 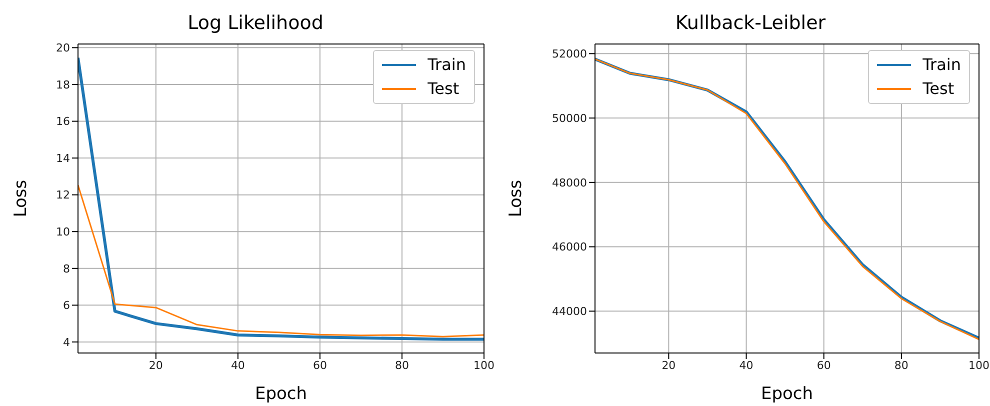 What do you see at coordinates (66, 269) in the screenshot?
I see `y-tick-label: 8` at bounding box center [66, 269].